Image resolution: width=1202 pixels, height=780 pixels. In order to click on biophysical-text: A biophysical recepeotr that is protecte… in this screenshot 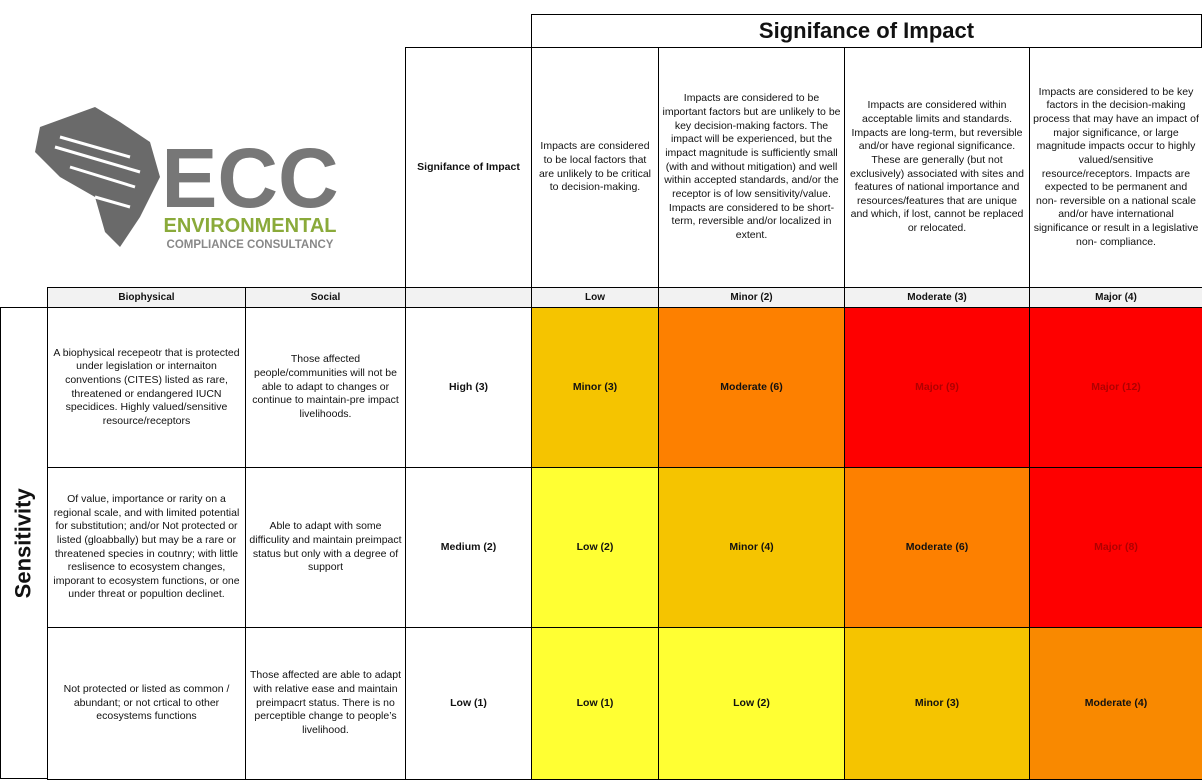, I will do `click(146, 386)`.